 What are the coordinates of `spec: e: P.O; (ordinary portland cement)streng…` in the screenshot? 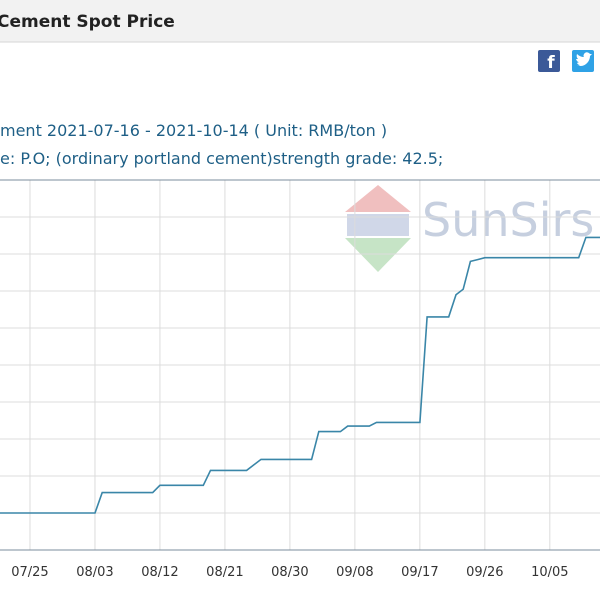 It's located at (221, 158).